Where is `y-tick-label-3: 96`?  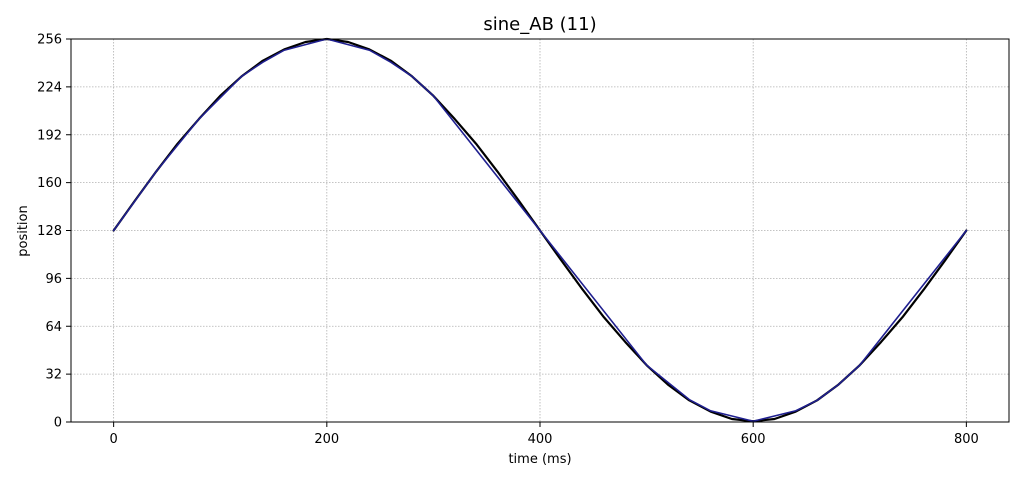
y-tick-label-3: 96 is located at coordinates (53, 279).